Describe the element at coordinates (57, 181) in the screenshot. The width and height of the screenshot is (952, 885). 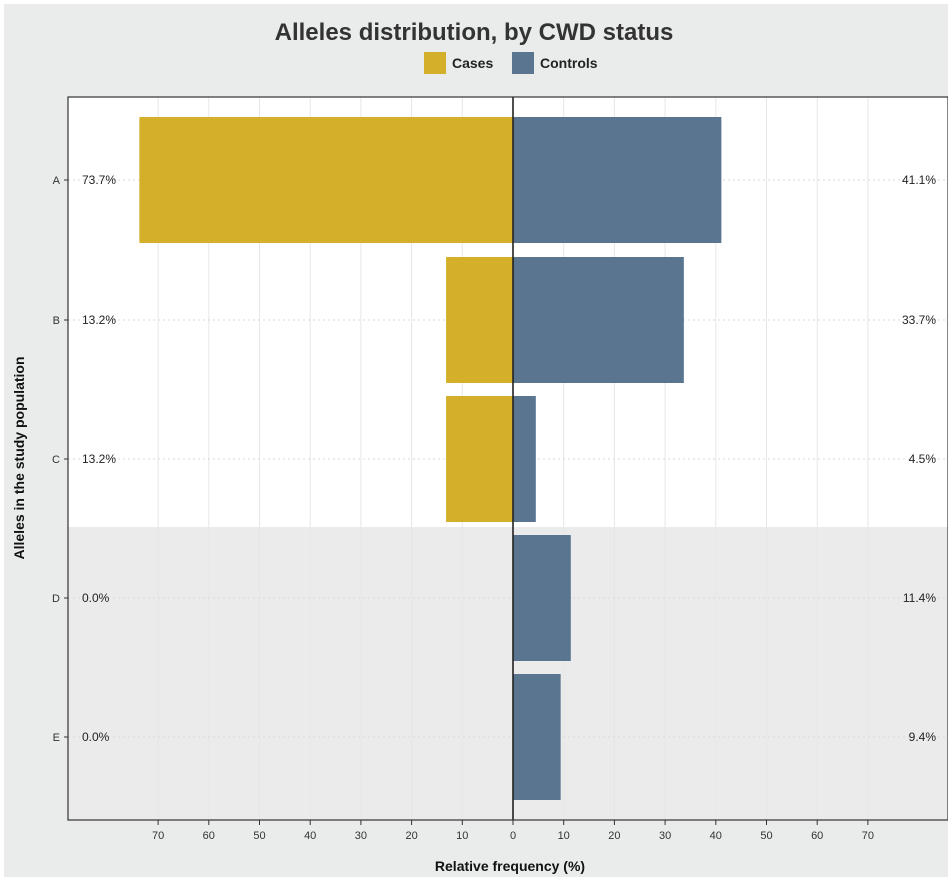
I see `y-tick-label: A` at that location.